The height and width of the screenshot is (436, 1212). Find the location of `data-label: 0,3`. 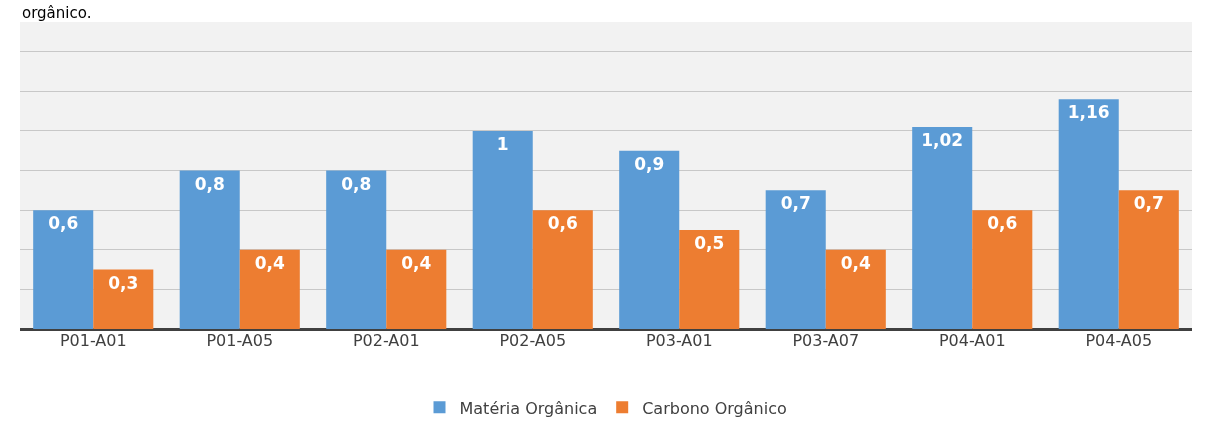

data-label: 0,3 is located at coordinates (123, 282).